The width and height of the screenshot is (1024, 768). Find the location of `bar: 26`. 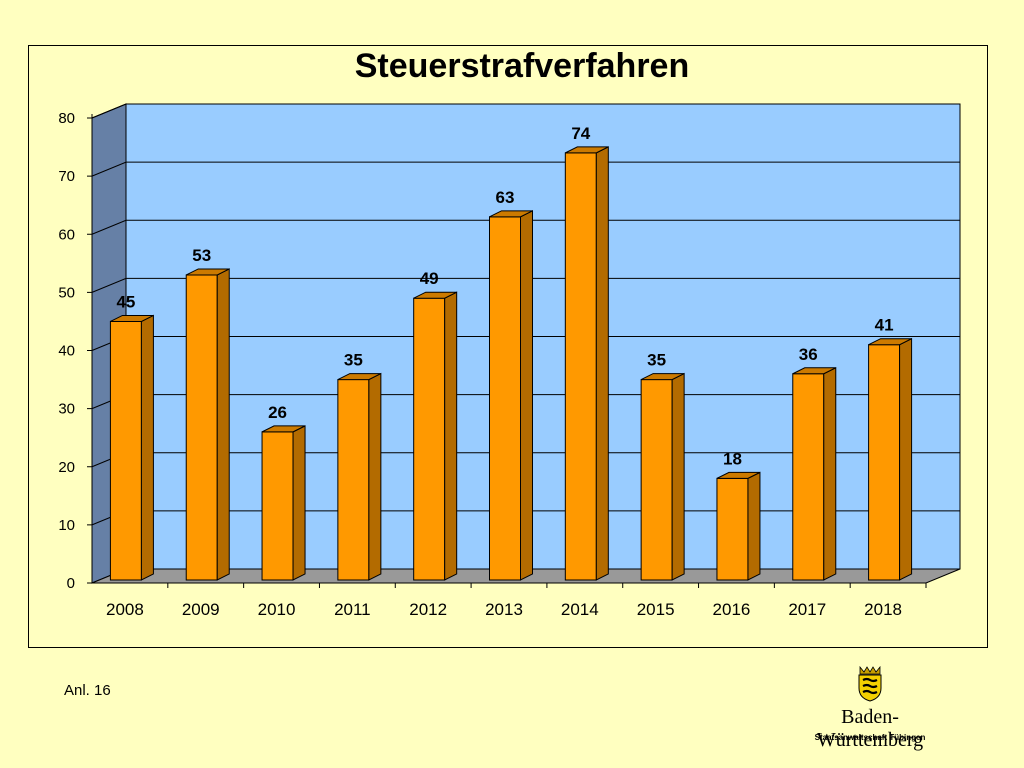

bar: 26 is located at coordinates (283, 492).